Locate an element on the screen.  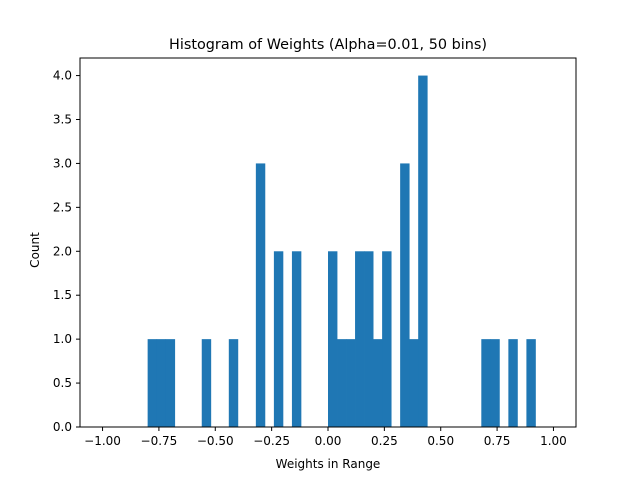
y-axis-ticks: 0.0 0.5 1.0 1.5 2.0 2.5 3.0 3.5 4.0 is located at coordinates (66, 251).